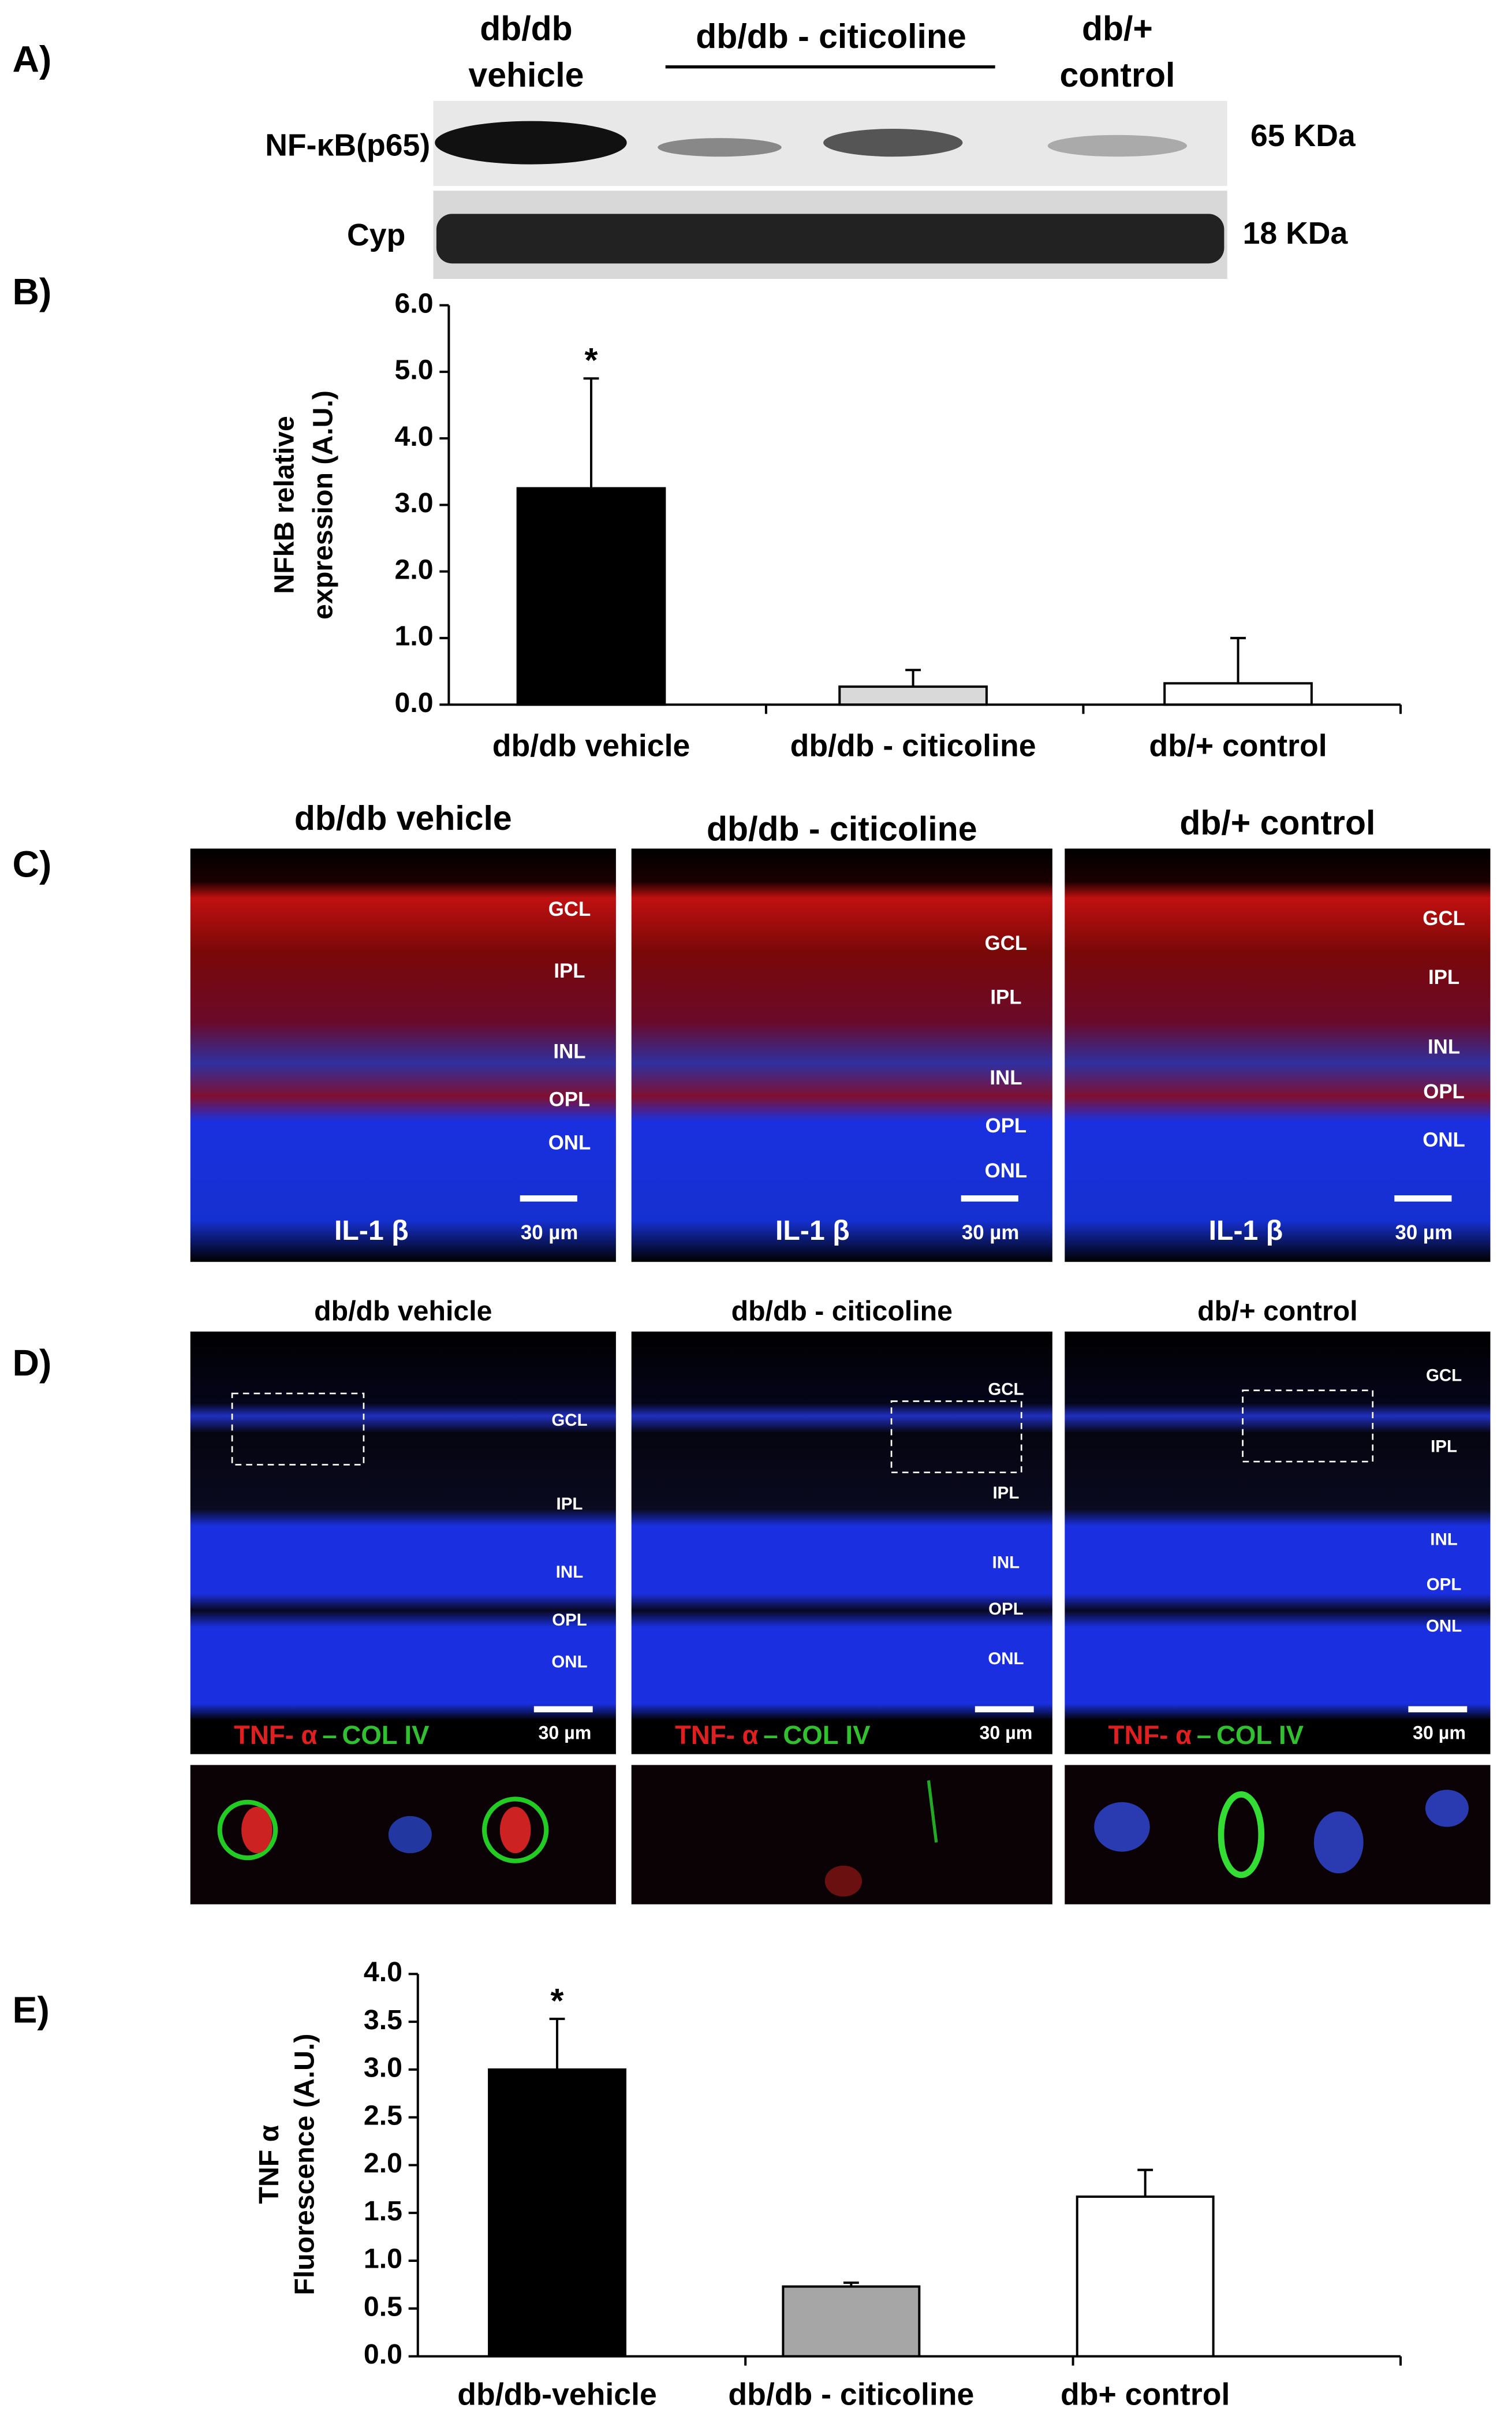  What do you see at coordinates (526, 75) in the screenshot?
I see `blot-group-label: vehicle` at bounding box center [526, 75].